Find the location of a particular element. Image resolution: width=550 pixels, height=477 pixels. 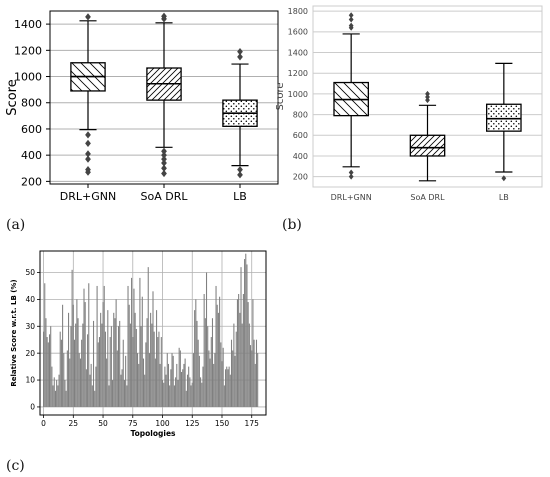

y-axis-label: Relative Score w.r.t. LB (%) is located at coordinates (14, 332).